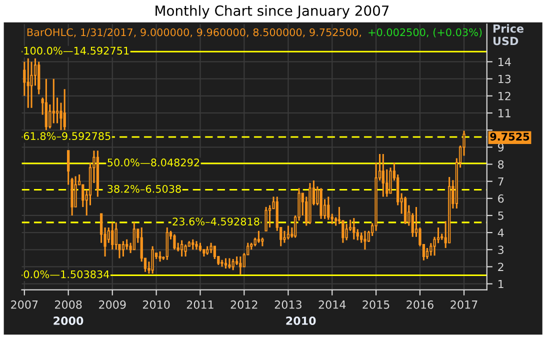 This screenshot has width=544, height=345. What do you see at coordinates (301, 320) in the screenshot?
I see `text: 2010` at bounding box center [301, 320].